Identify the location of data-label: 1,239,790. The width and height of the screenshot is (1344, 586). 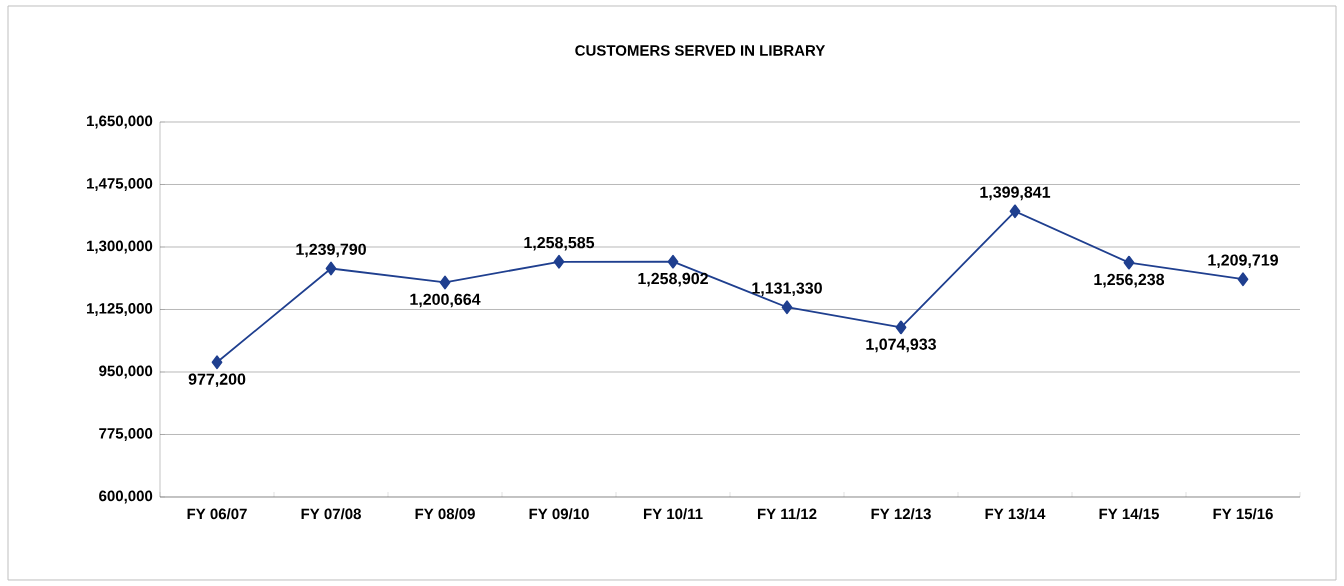
(331, 250).